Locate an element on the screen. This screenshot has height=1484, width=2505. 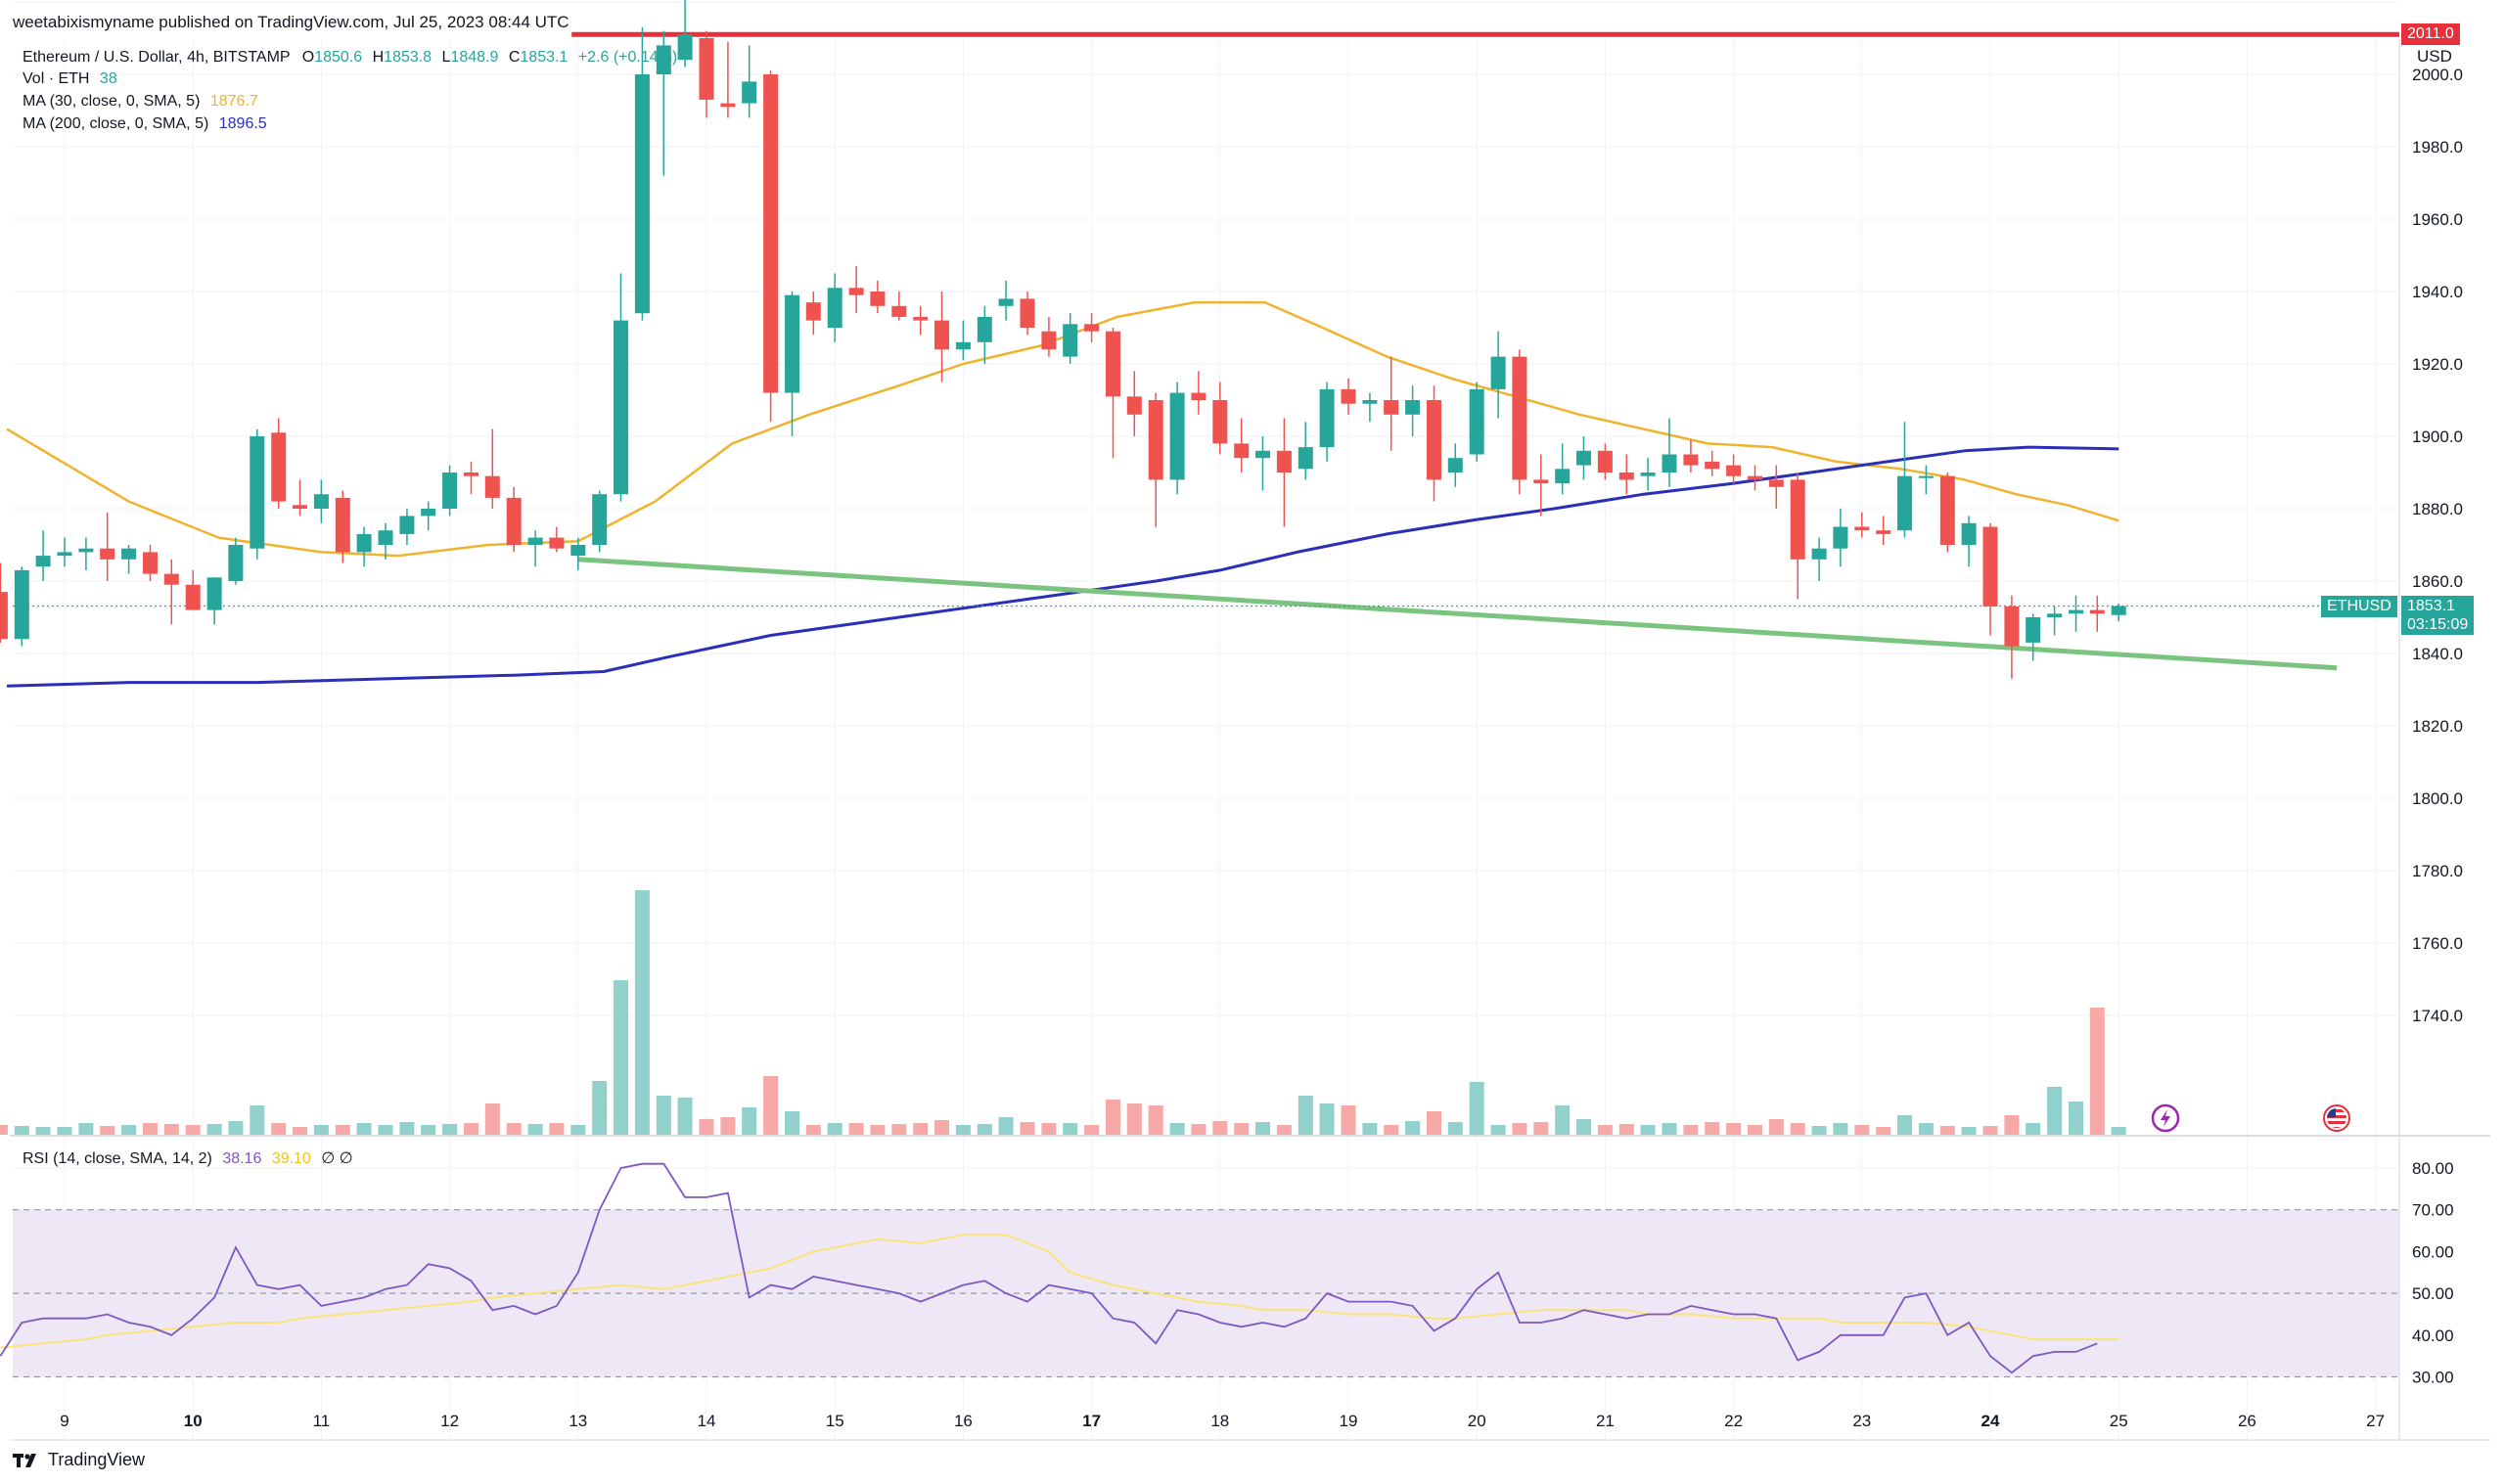
high-label: H is located at coordinates (378, 57).